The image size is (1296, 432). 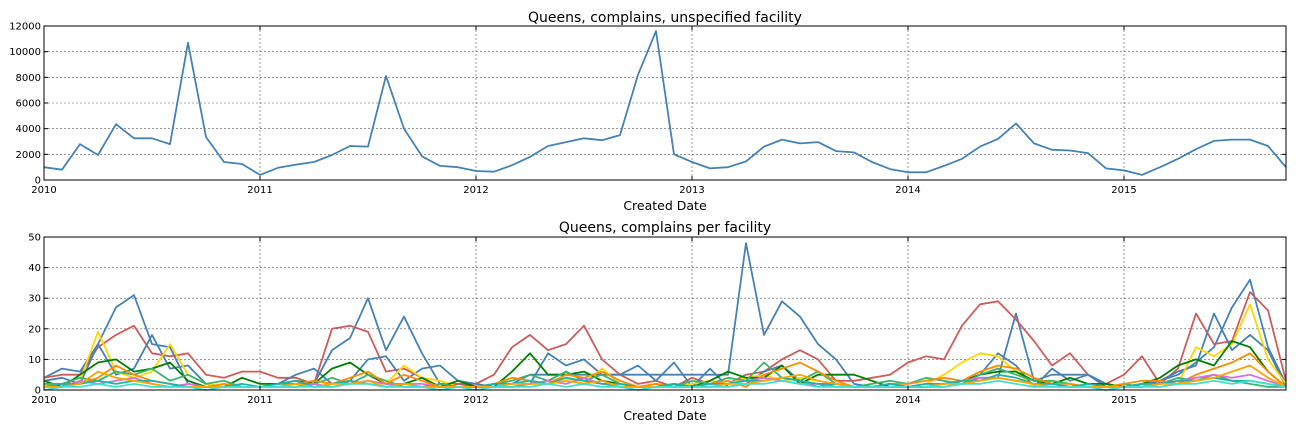 What do you see at coordinates (34, 268) in the screenshot?
I see `bottom-y-tick-label: 40` at bounding box center [34, 268].